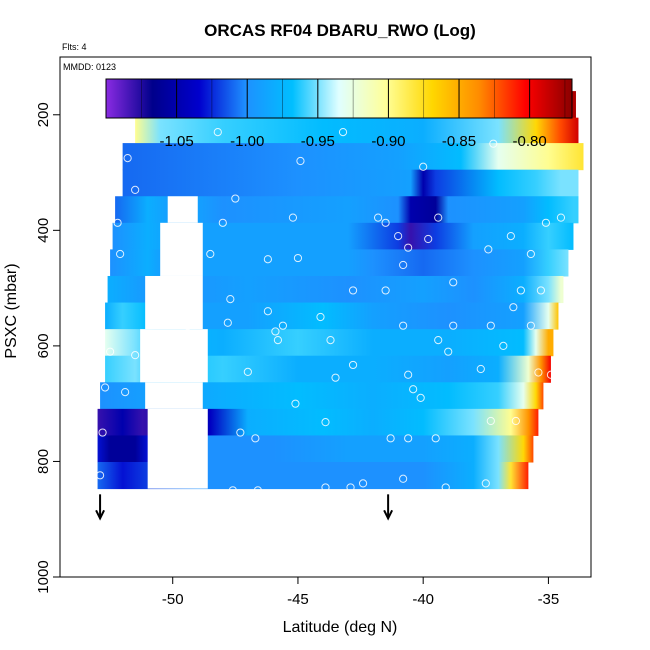 This screenshot has width=650, height=650. What do you see at coordinates (530, 141) in the screenshot?
I see `colorbar-tick-label: -0.80` at bounding box center [530, 141].